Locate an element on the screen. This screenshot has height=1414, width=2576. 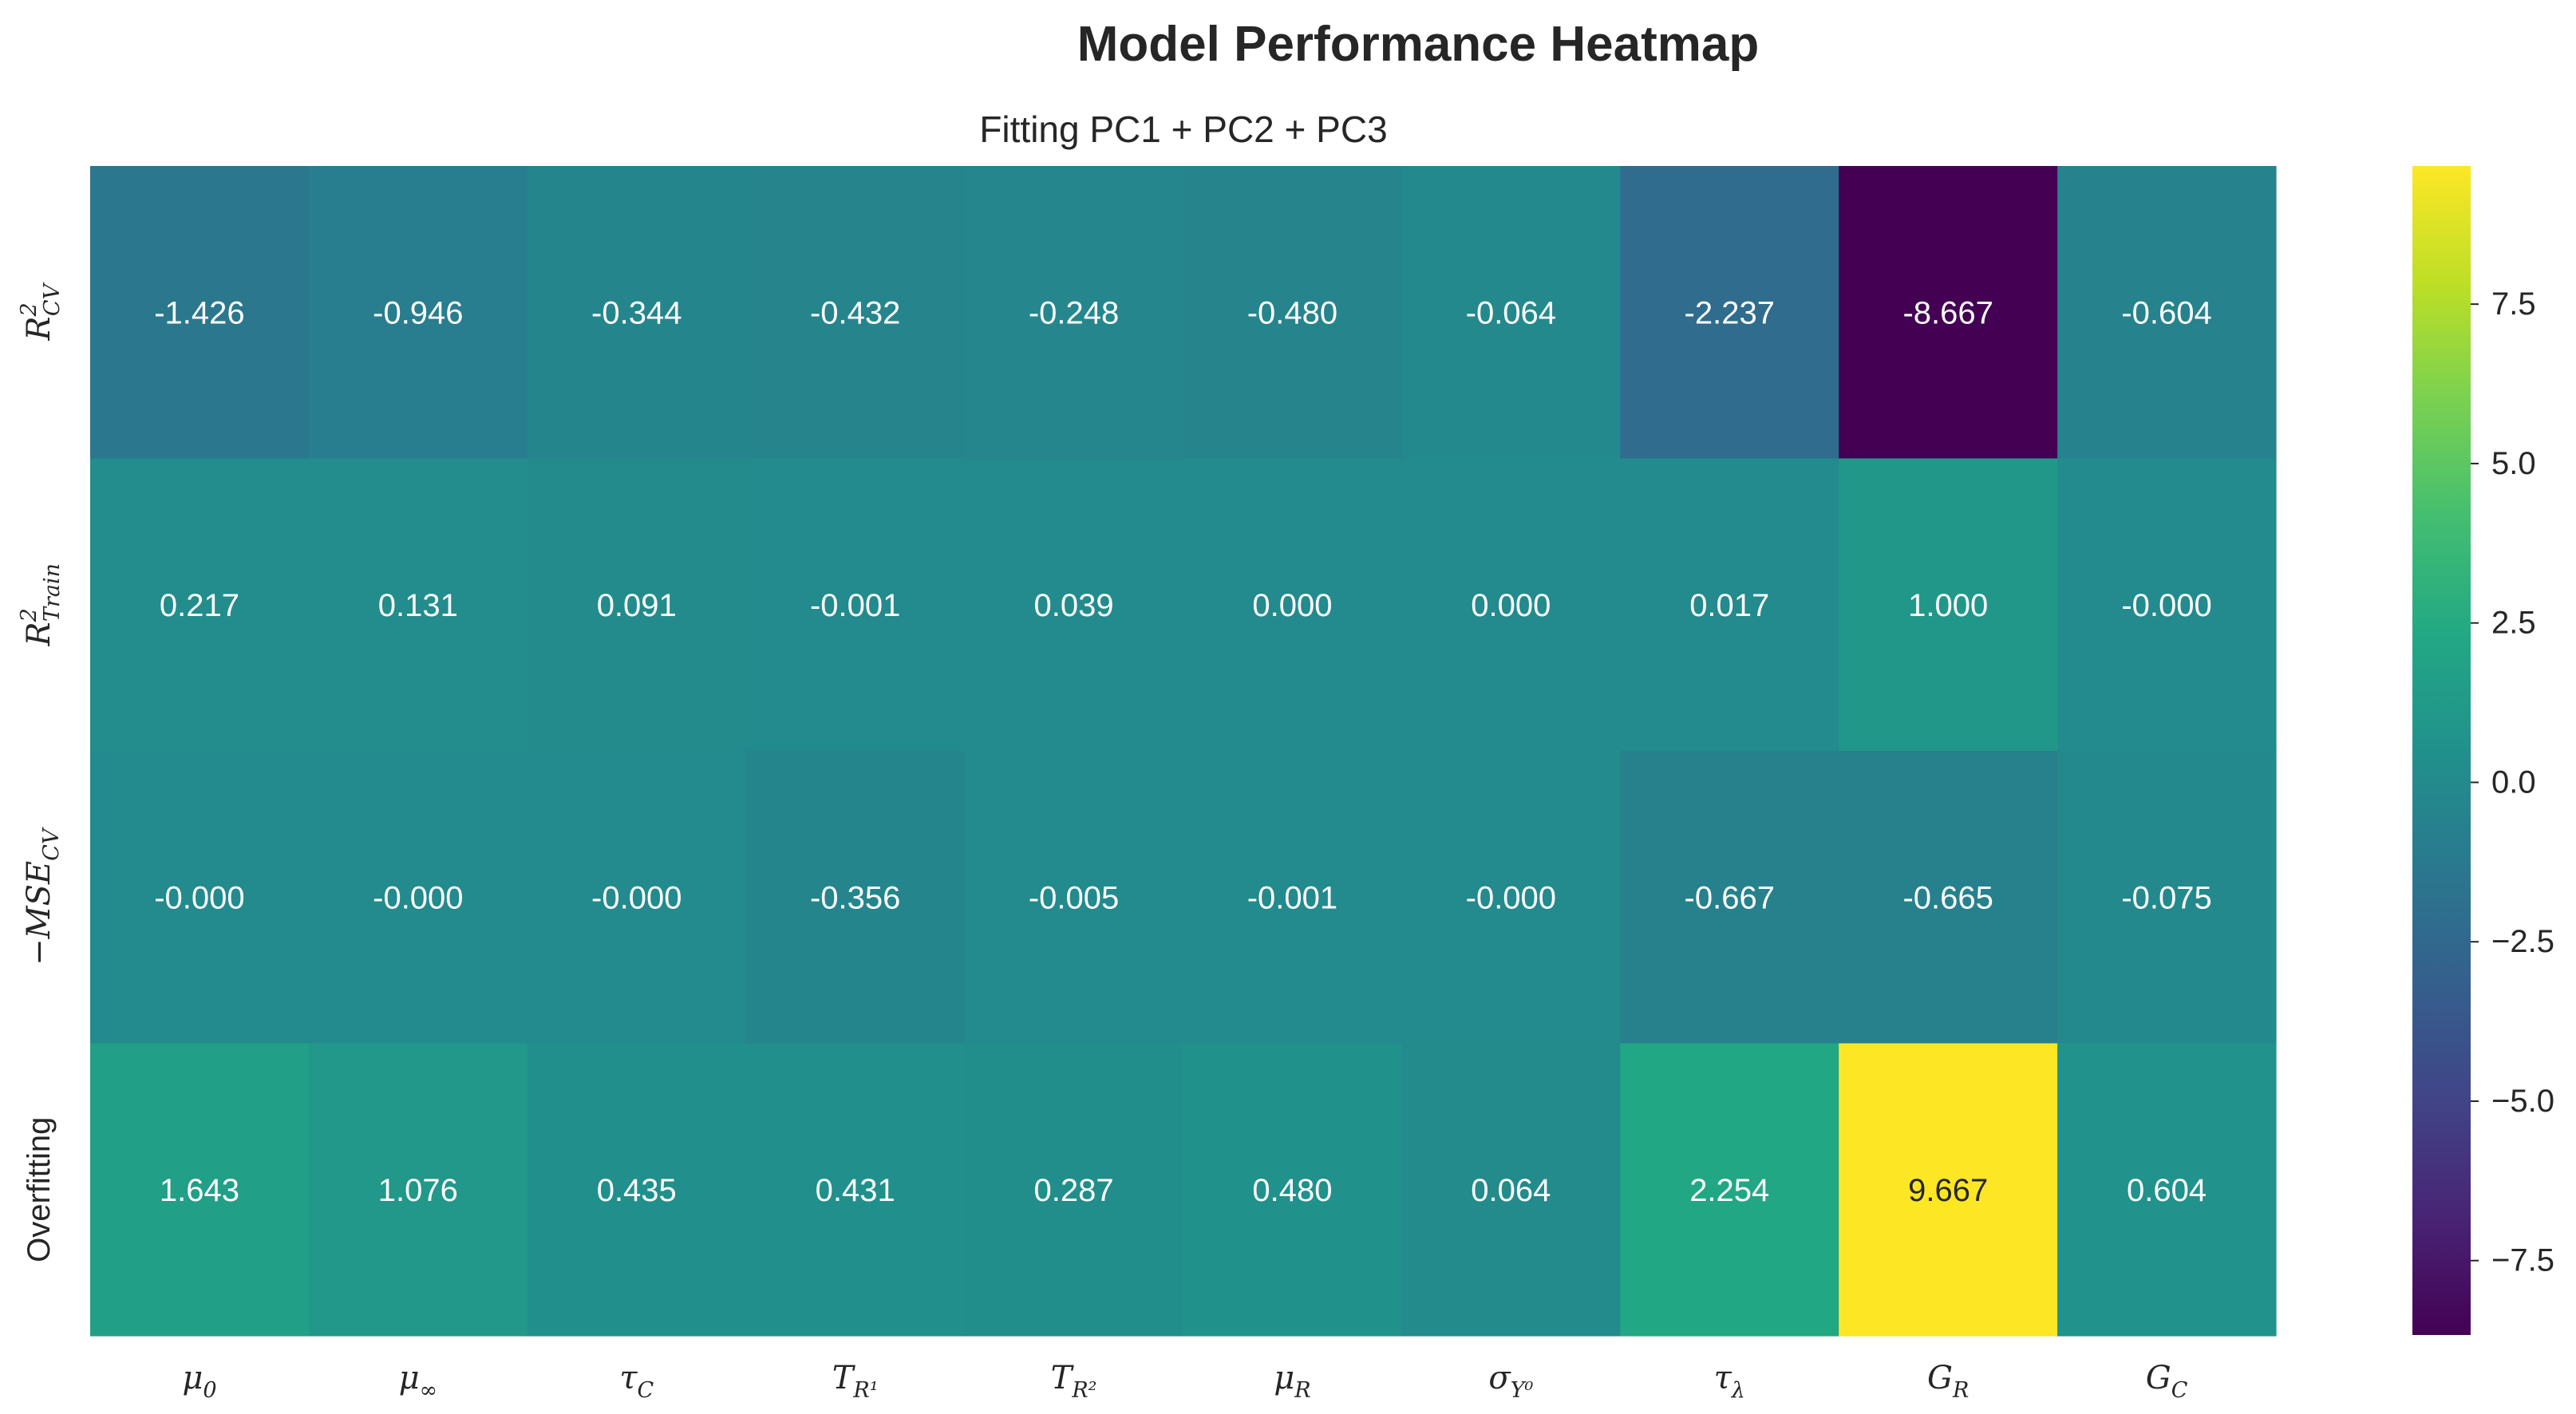
x-tick-label: τλ is located at coordinates (1729, 1381).